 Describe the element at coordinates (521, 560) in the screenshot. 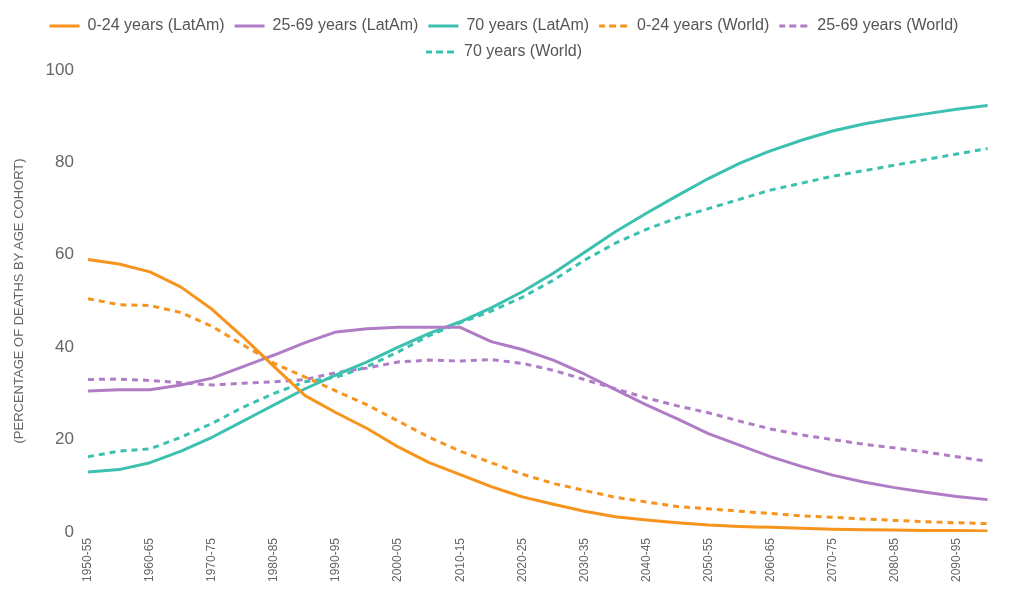

I see `x-tick-label: 2020-25` at that location.